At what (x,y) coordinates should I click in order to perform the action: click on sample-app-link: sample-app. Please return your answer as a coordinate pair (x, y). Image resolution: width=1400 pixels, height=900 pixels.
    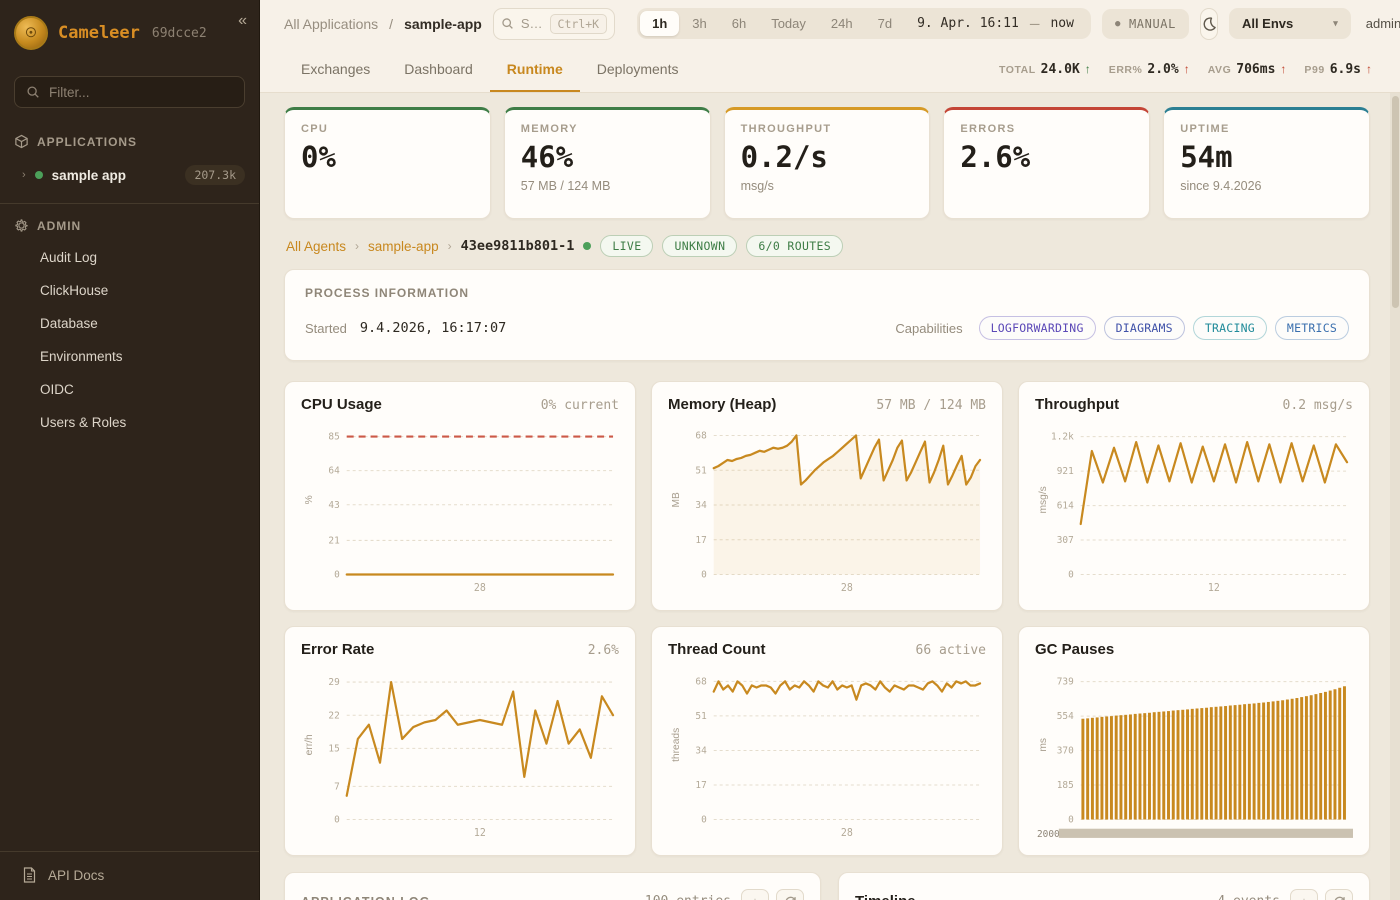
    Looking at the image, I should click on (403, 246).